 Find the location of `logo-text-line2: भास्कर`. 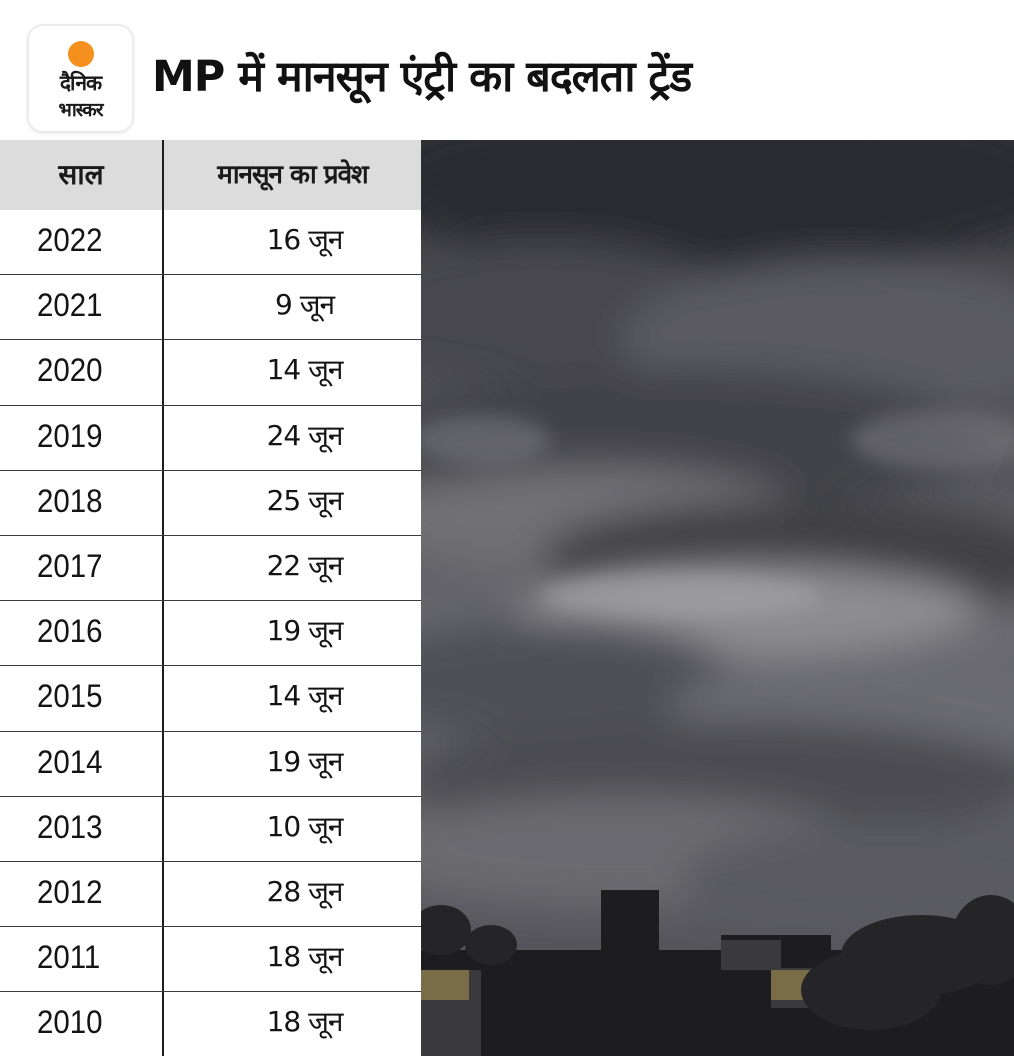

logo-text-line2: भास्कर is located at coordinates (80, 110).